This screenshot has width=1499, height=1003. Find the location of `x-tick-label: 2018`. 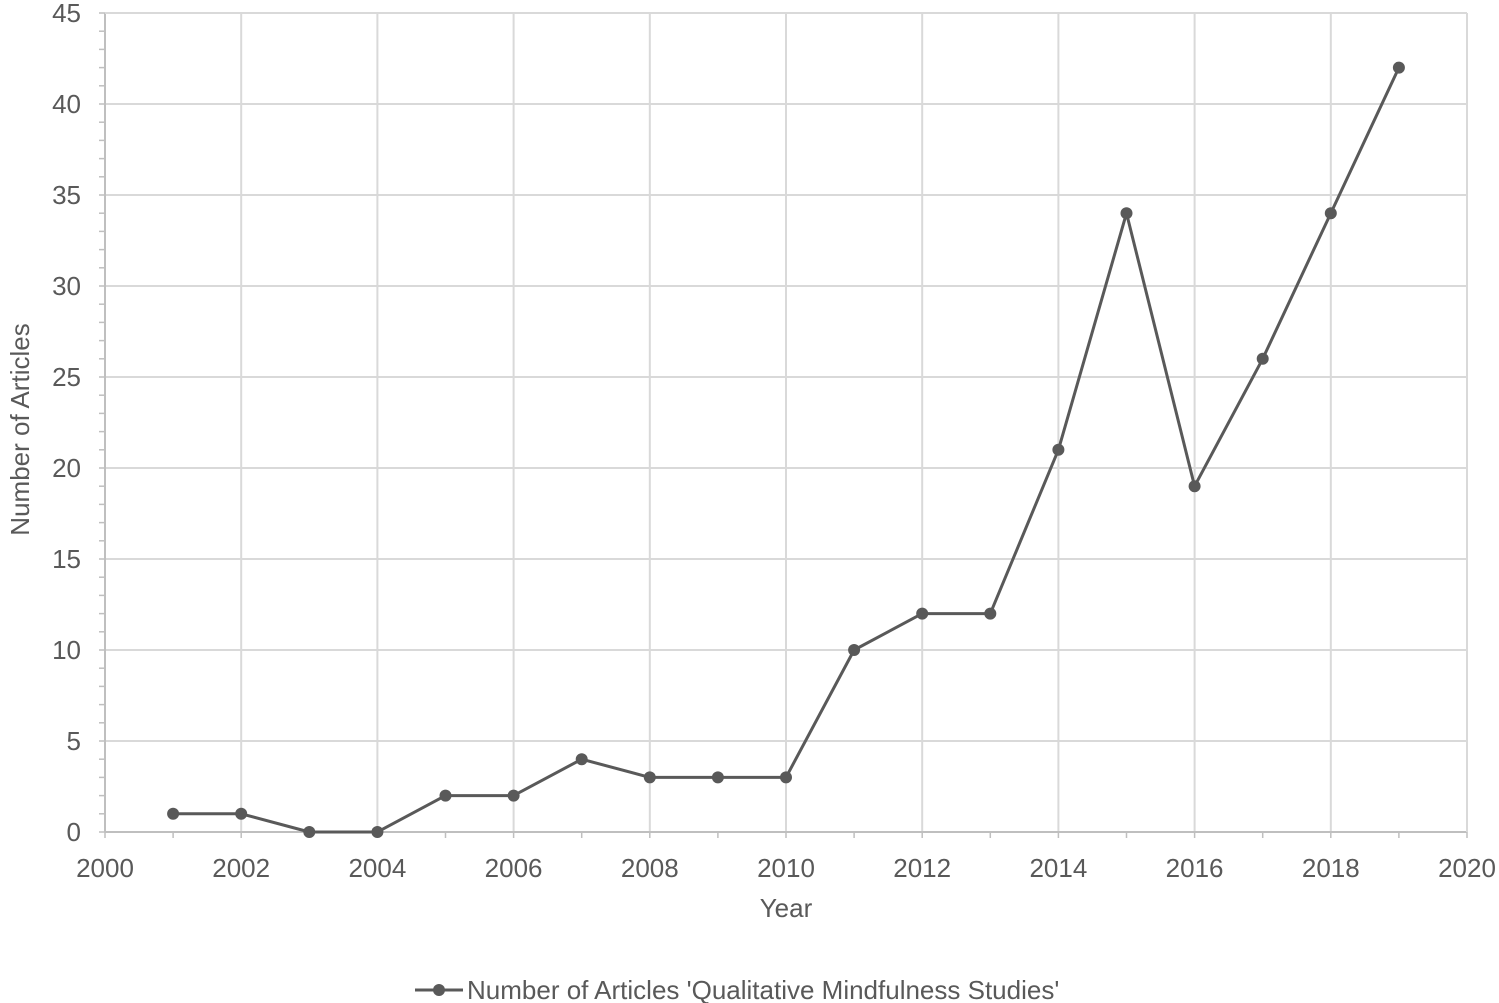

x-tick-label: 2018 is located at coordinates (1331, 868).